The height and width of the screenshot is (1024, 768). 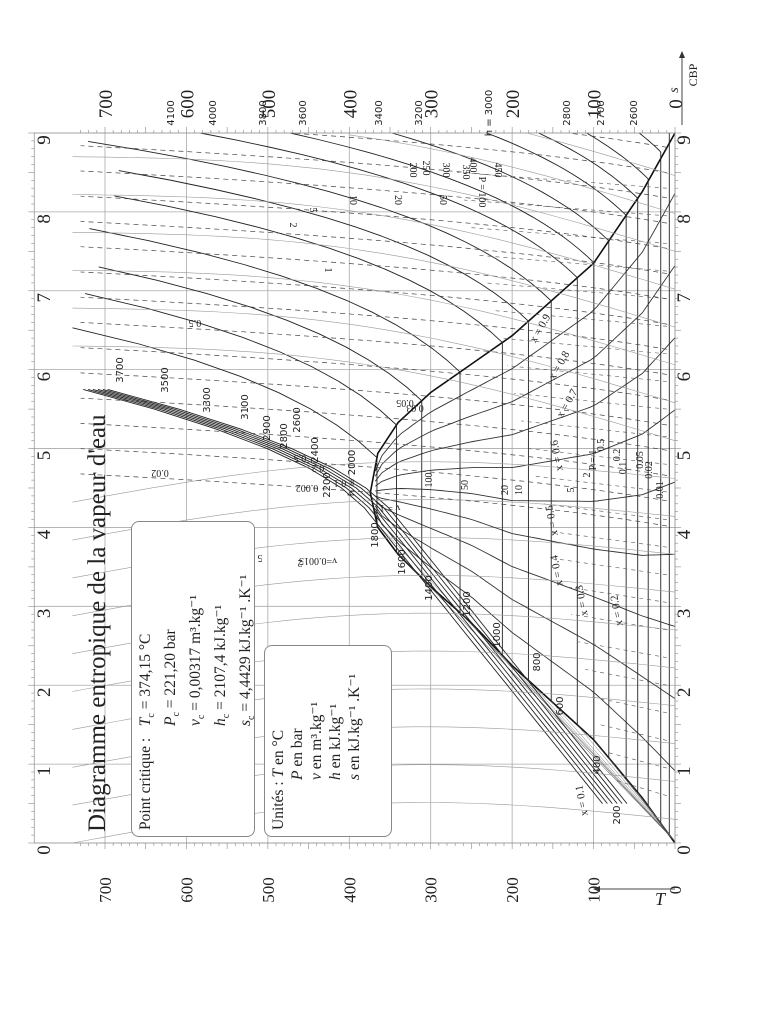 What do you see at coordinates (419, 112) in the screenshot?
I see `h-tick-label-top: 3200` at bounding box center [419, 112].